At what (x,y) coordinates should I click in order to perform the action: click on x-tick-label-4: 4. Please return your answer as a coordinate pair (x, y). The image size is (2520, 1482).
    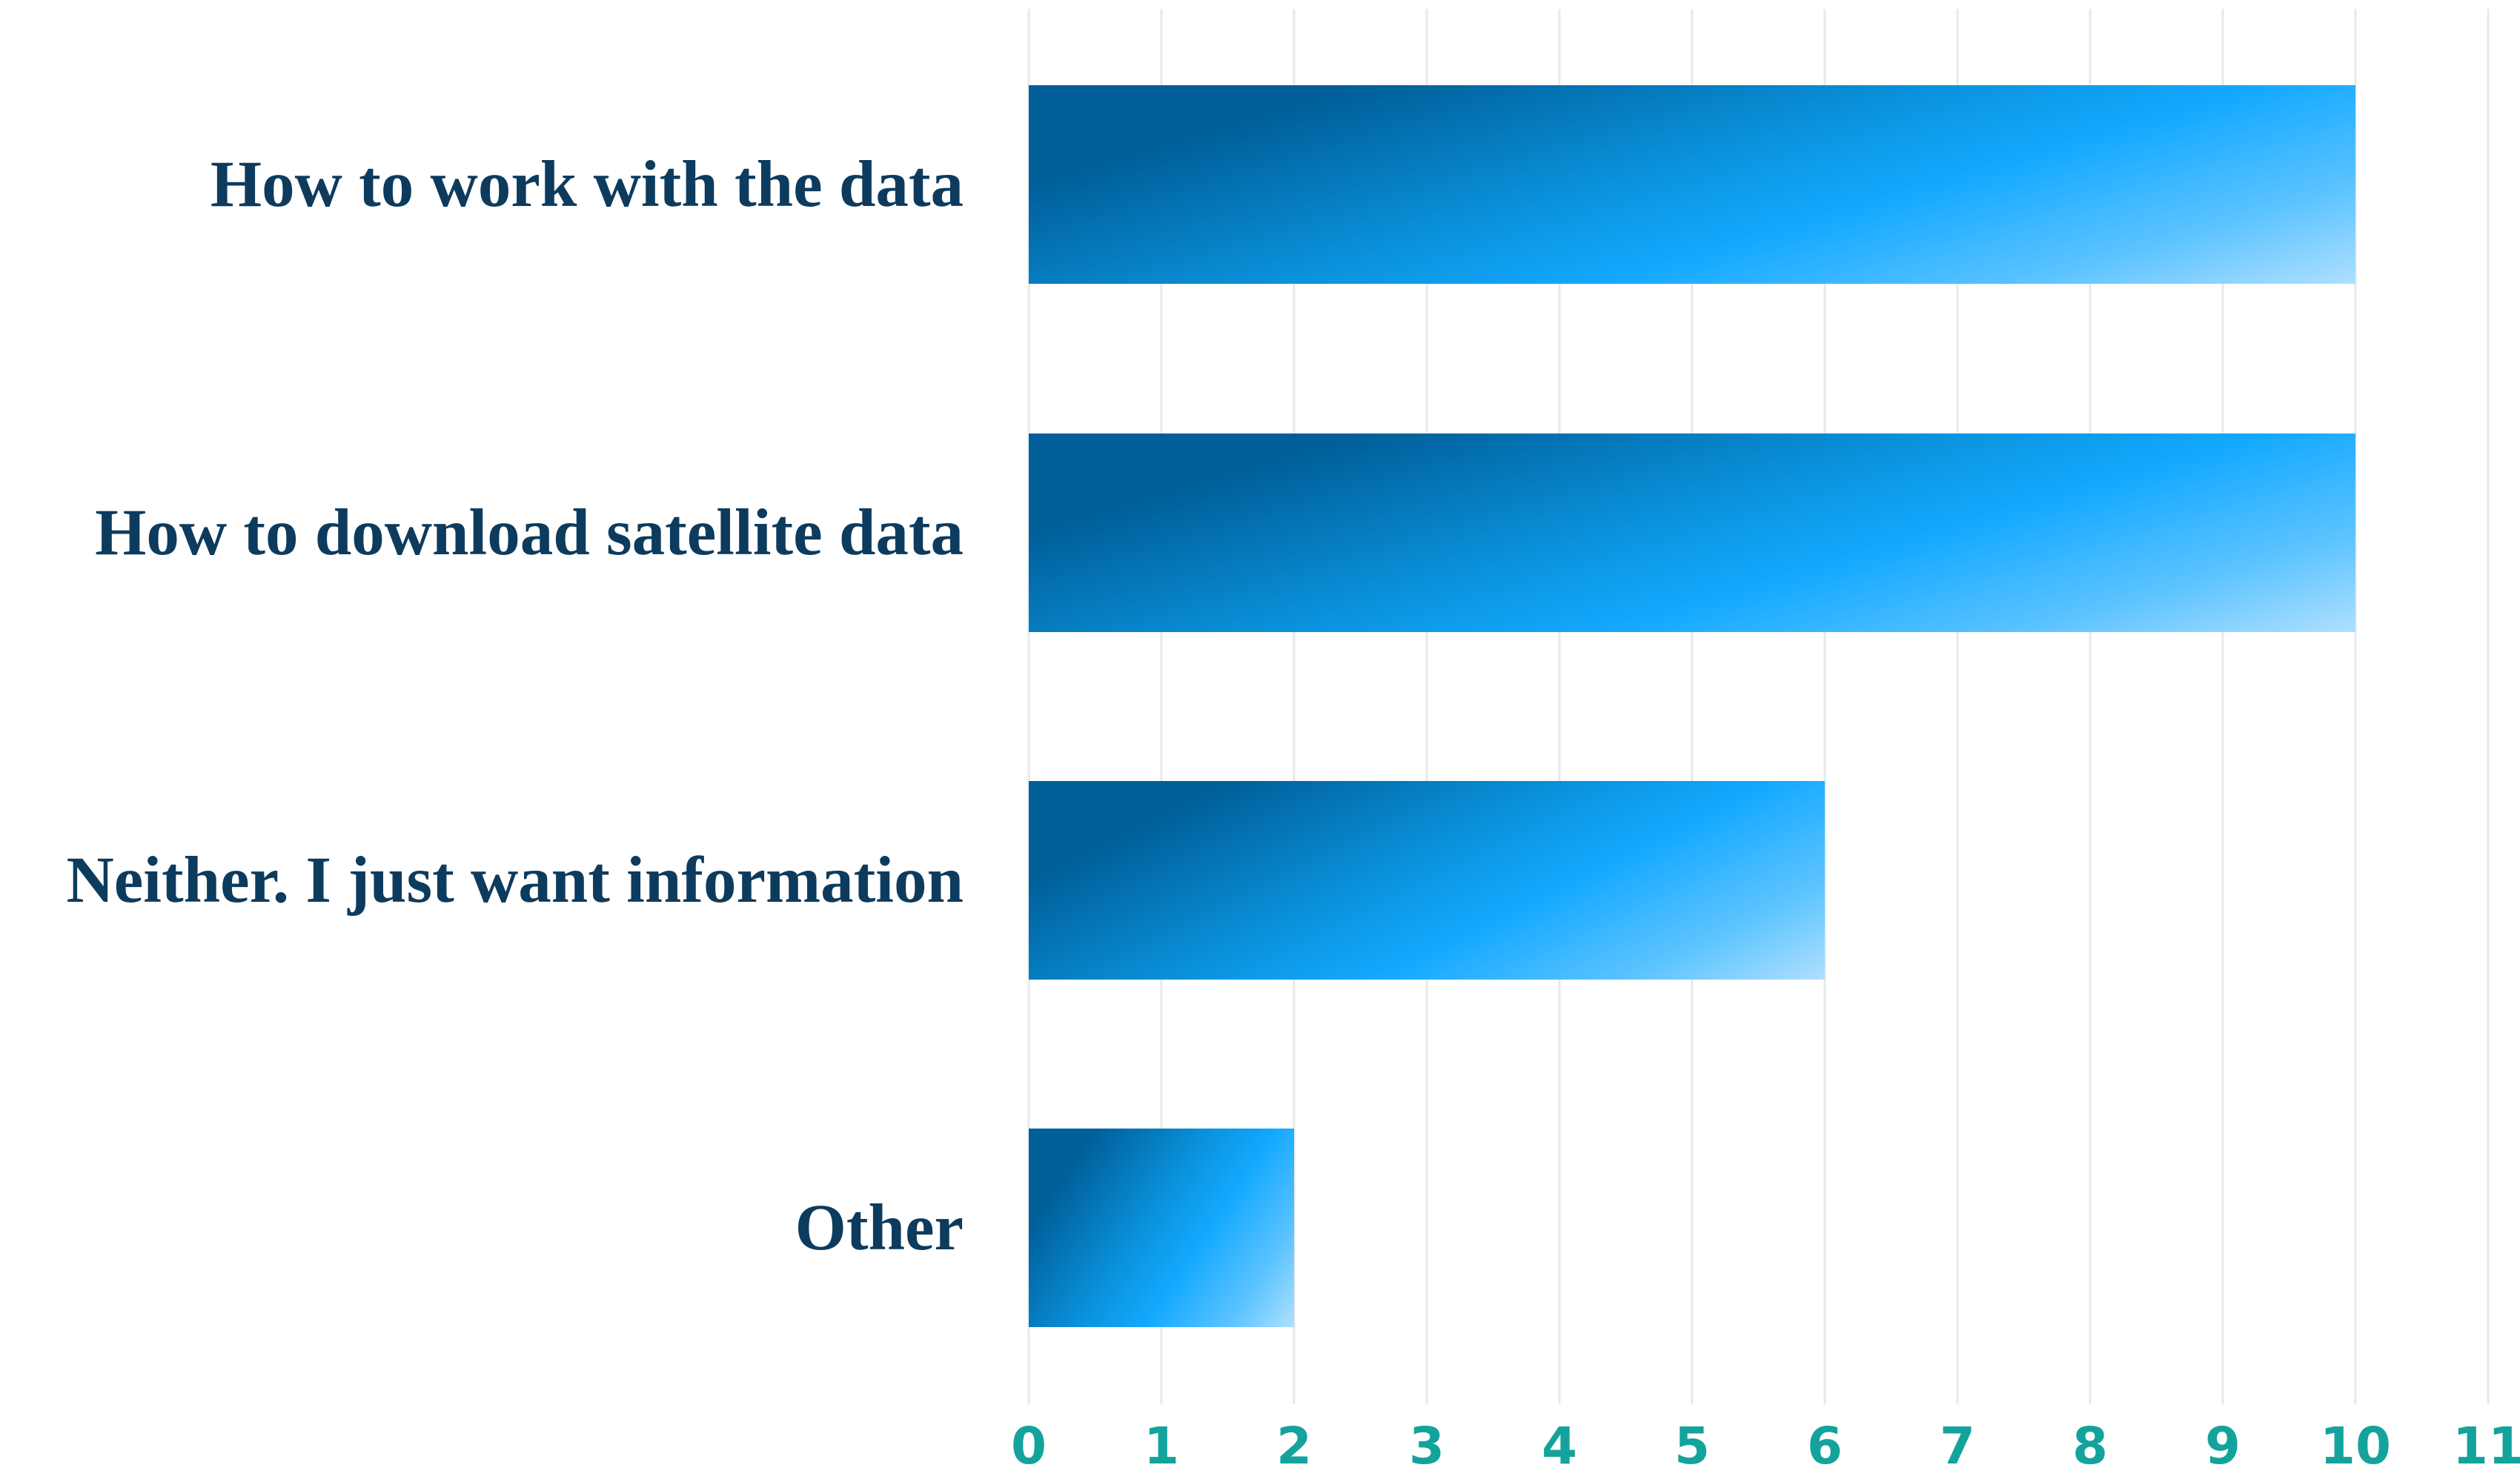
    Looking at the image, I should click on (1560, 1446).